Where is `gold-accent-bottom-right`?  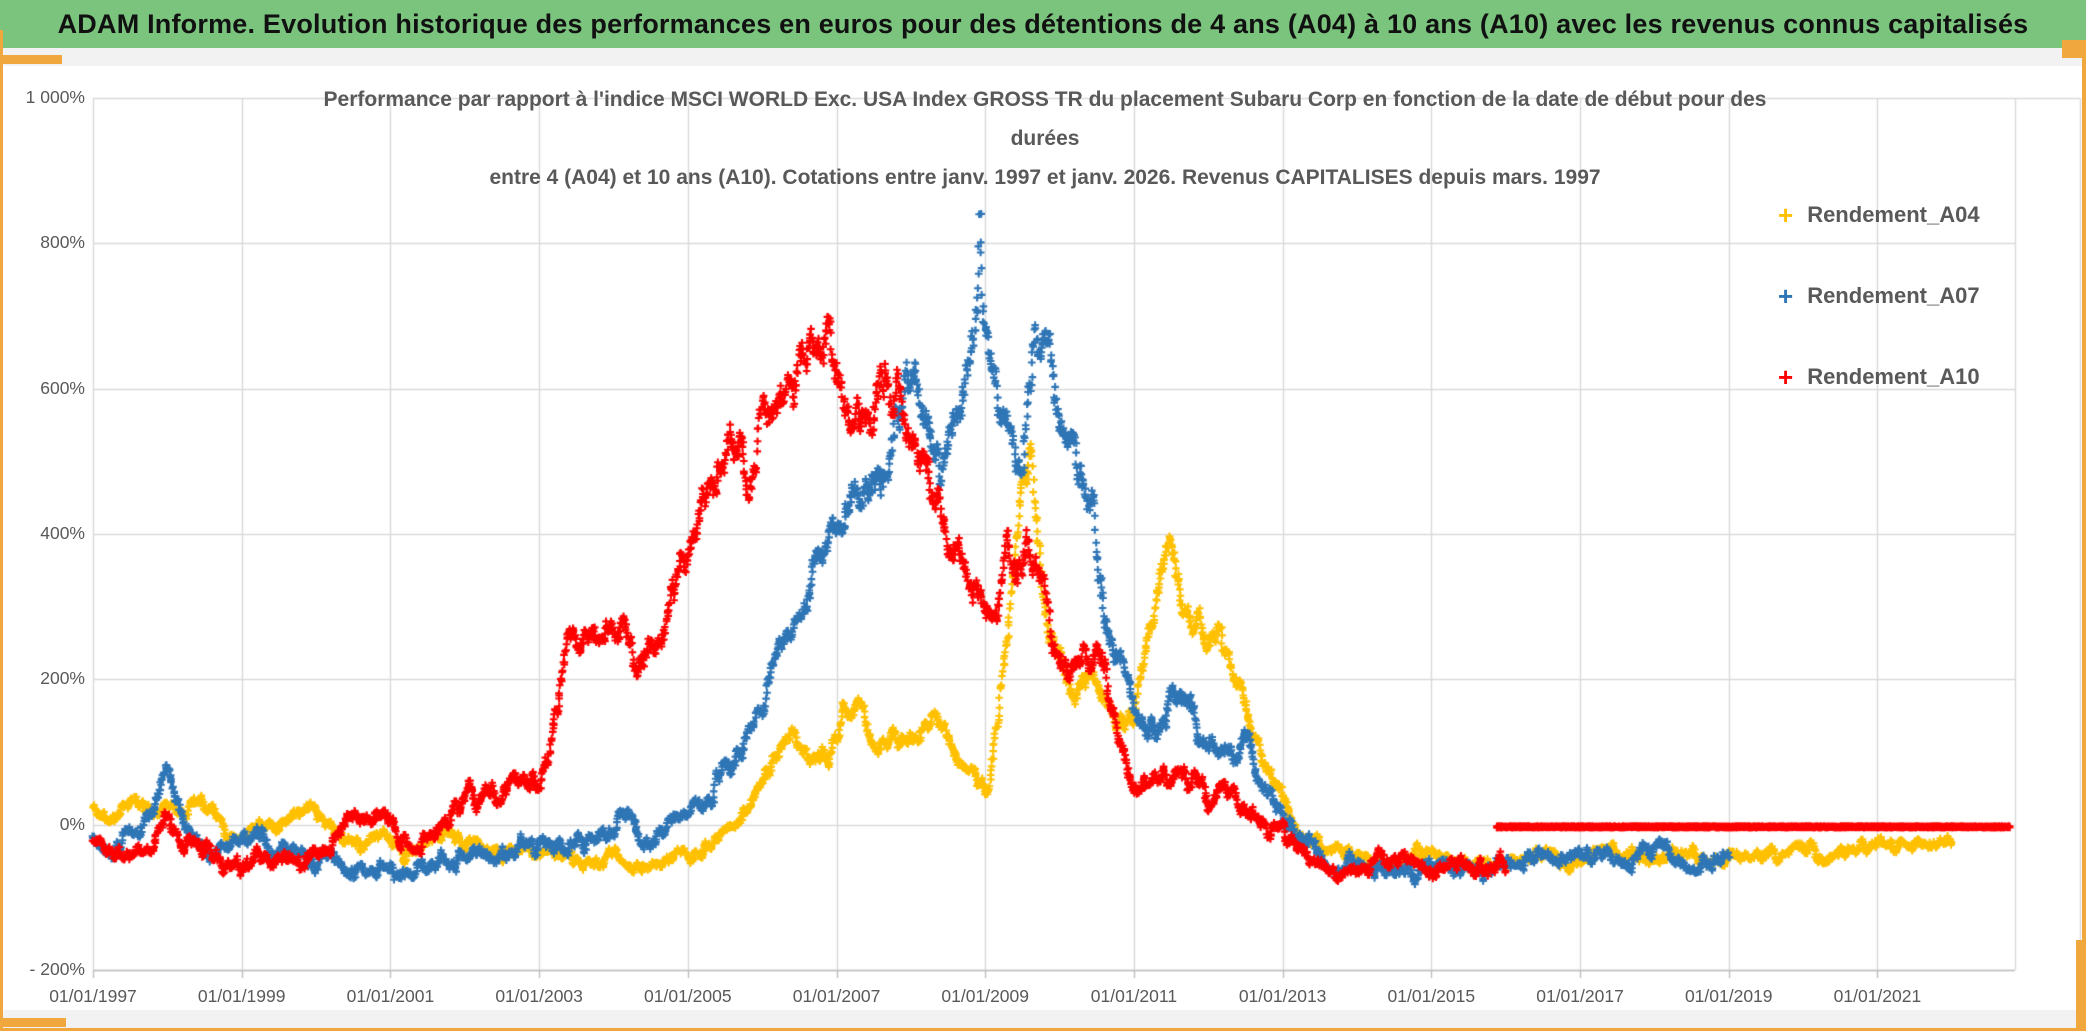
gold-accent-bottom-right is located at coordinates (2081, 985).